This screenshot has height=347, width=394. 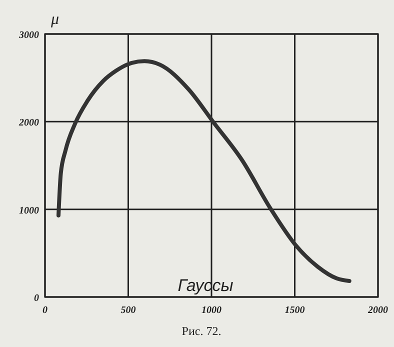 I want to click on y-tick-label: 3000, so click(x=28, y=35).